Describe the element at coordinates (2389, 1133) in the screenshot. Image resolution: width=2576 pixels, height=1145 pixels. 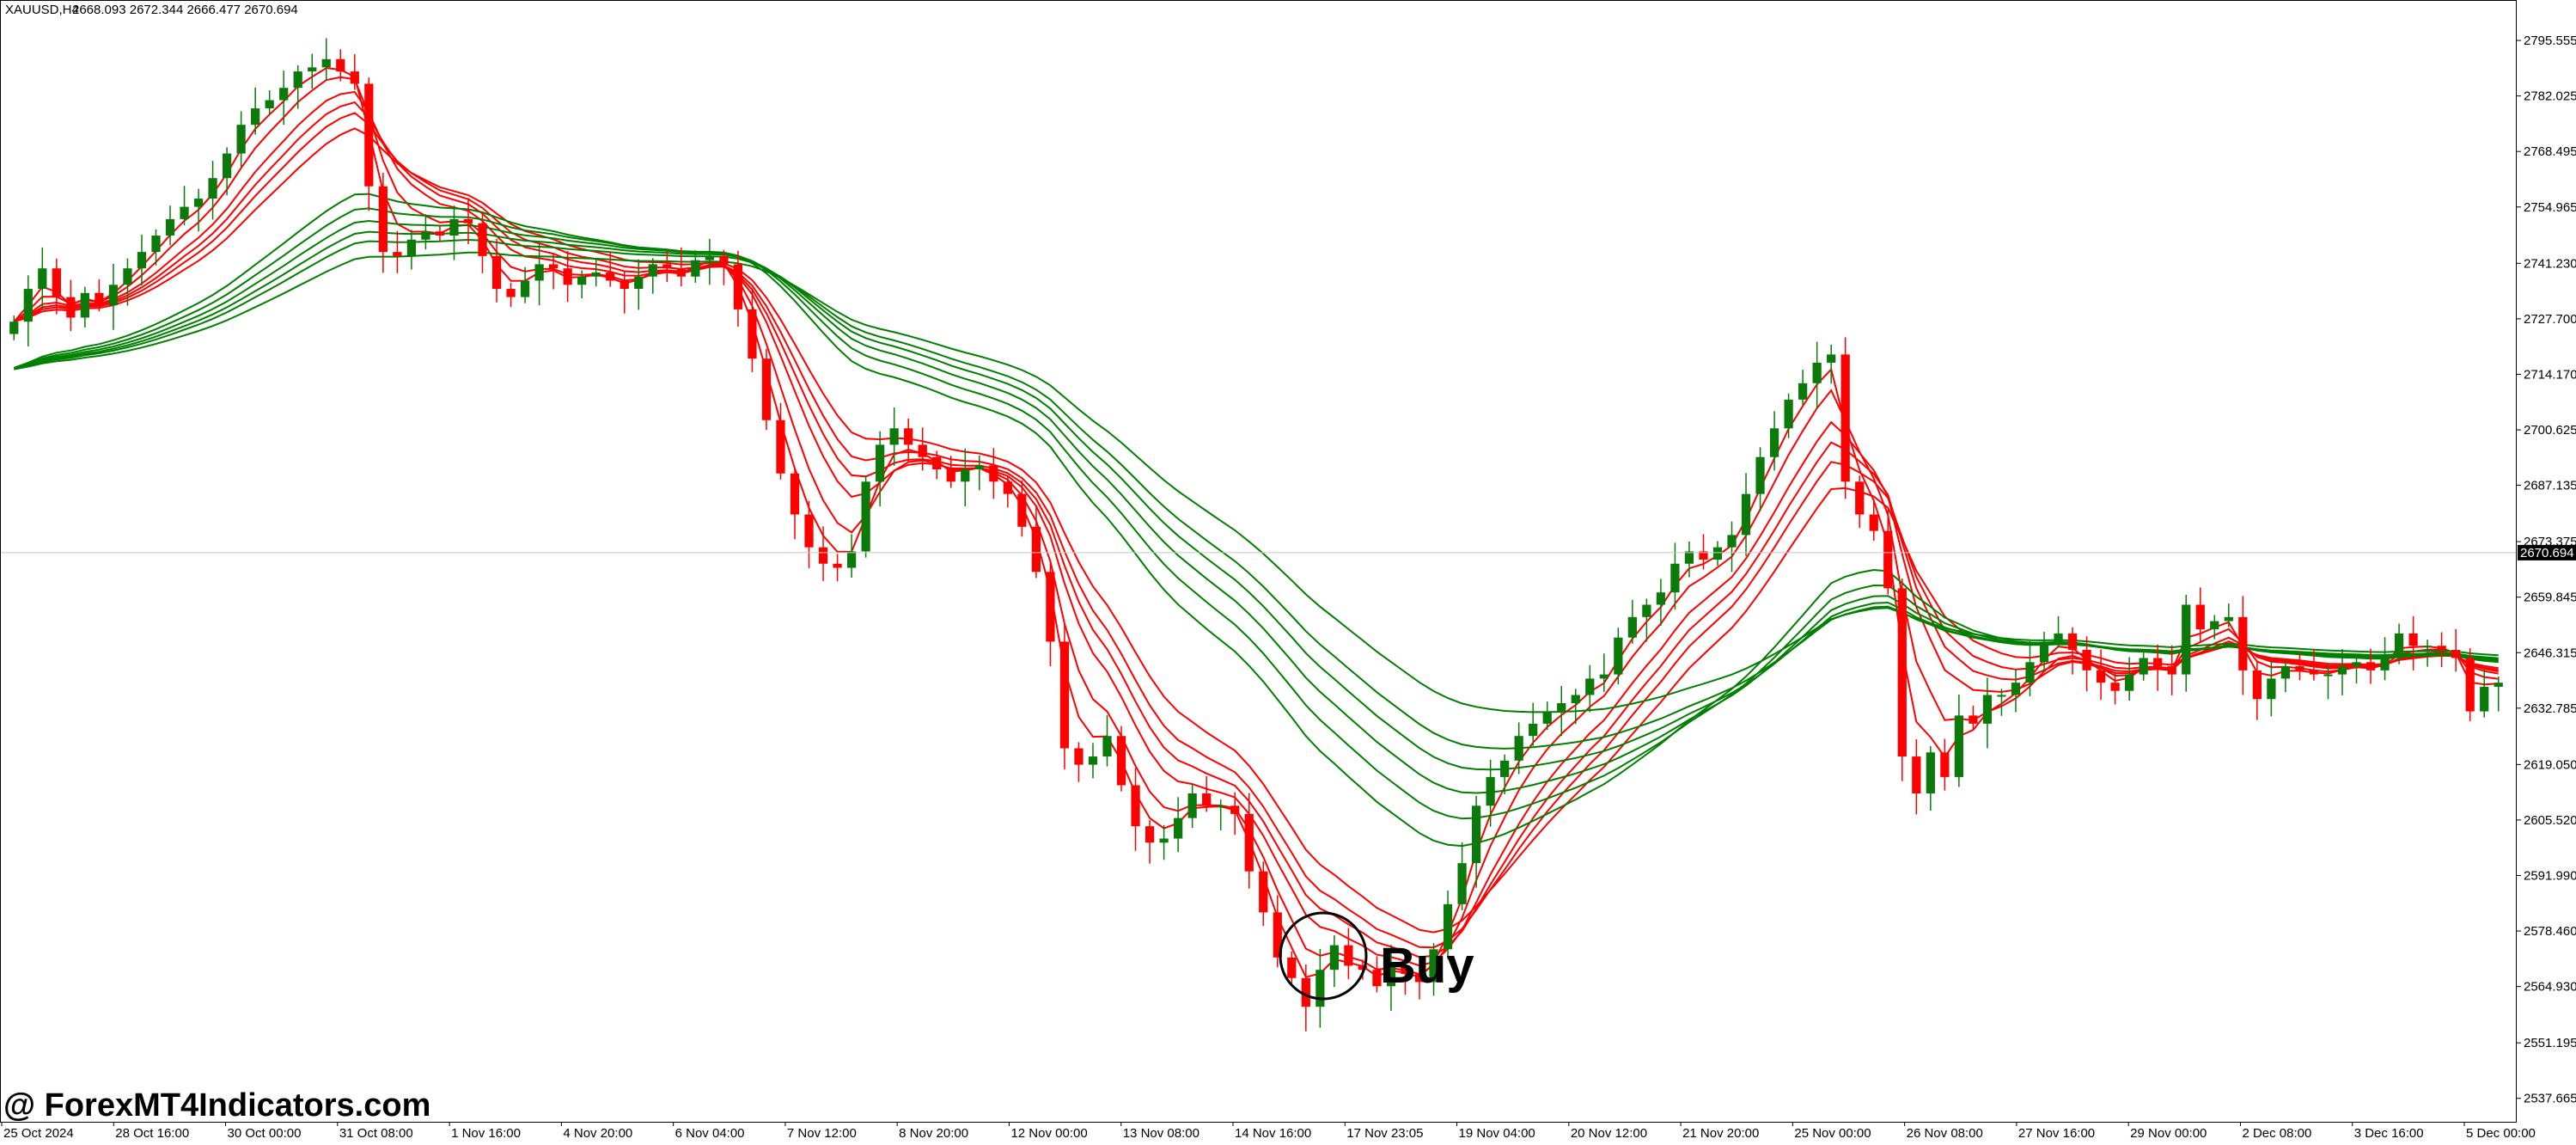
I see `time-tick-label: 3 Dec 16:00` at that location.